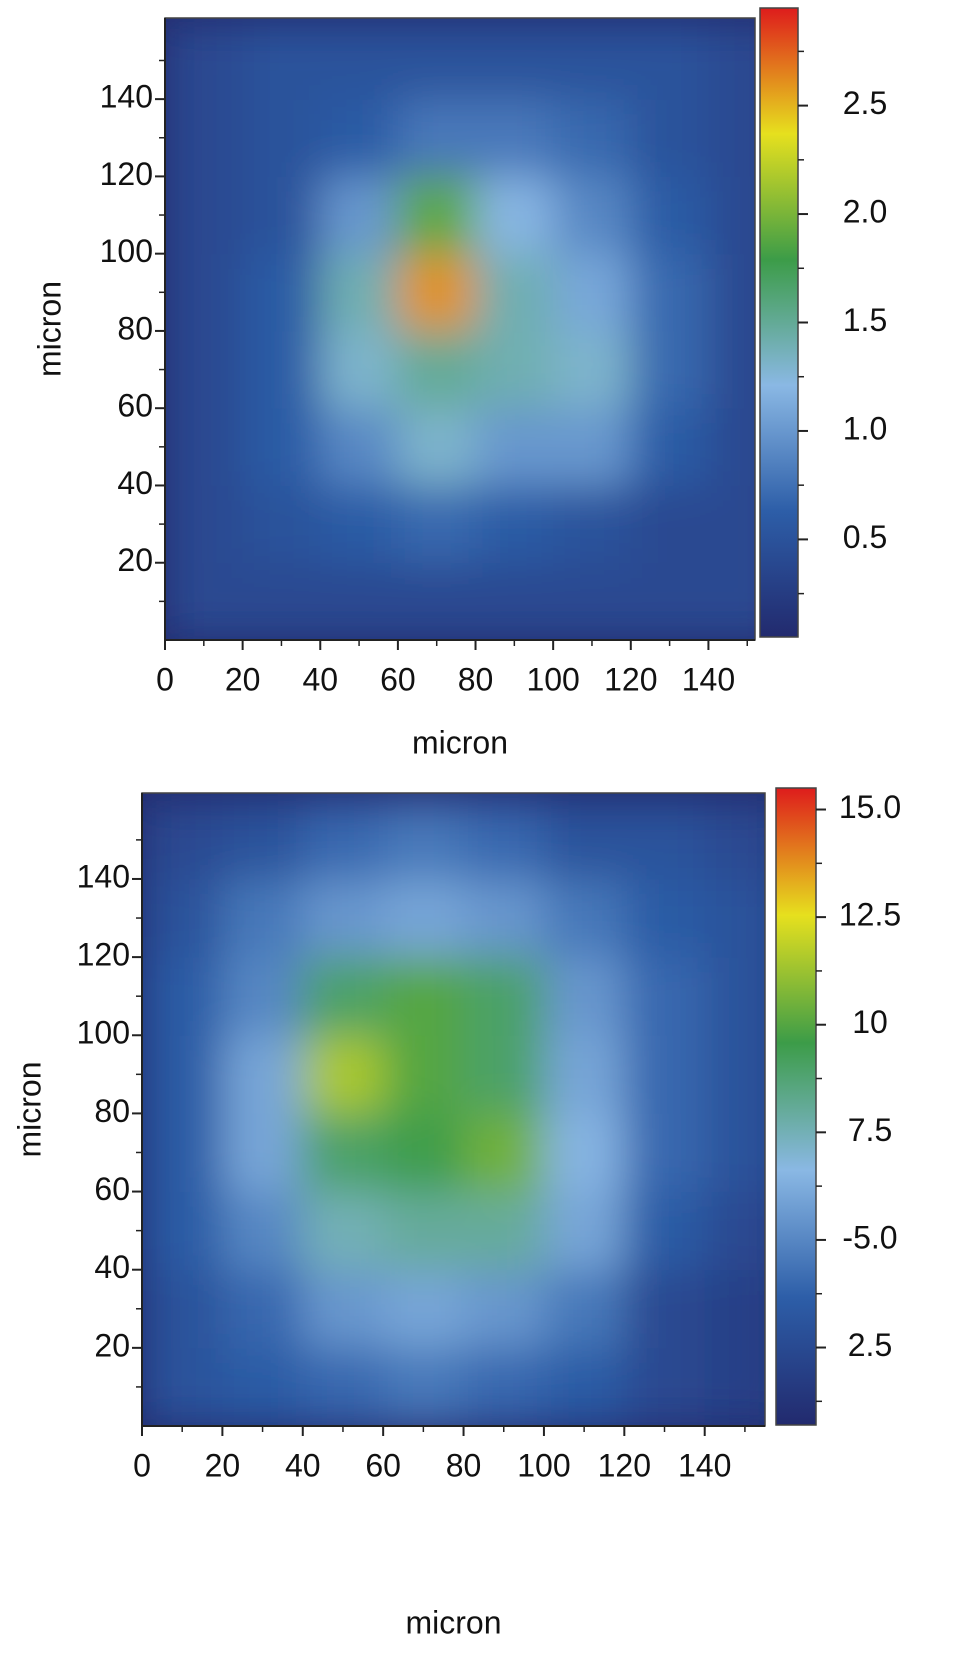 The height and width of the screenshot is (1655, 966). What do you see at coordinates (126, 97) in the screenshot?
I see `y-tick-label: 140` at bounding box center [126, 97].